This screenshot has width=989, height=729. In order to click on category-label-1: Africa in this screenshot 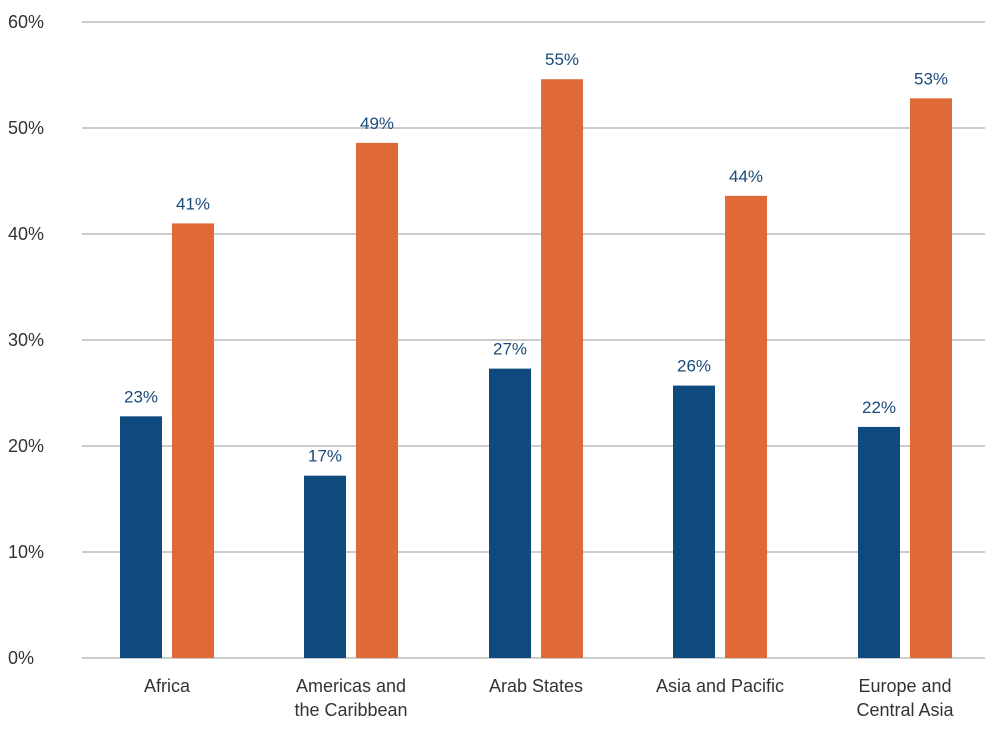, I will do `click(167, 686)`.